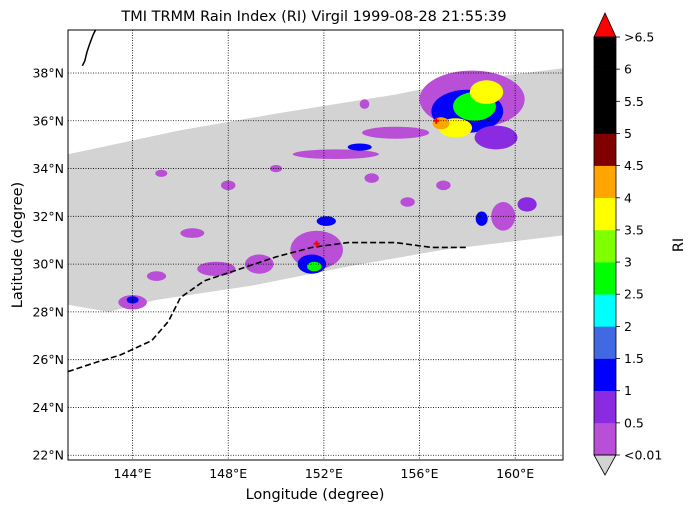  What do you see at coordinates (228, 473) in the screenshot?
I see `x-tick-label: 148°E` at bounding box center [228, 473].